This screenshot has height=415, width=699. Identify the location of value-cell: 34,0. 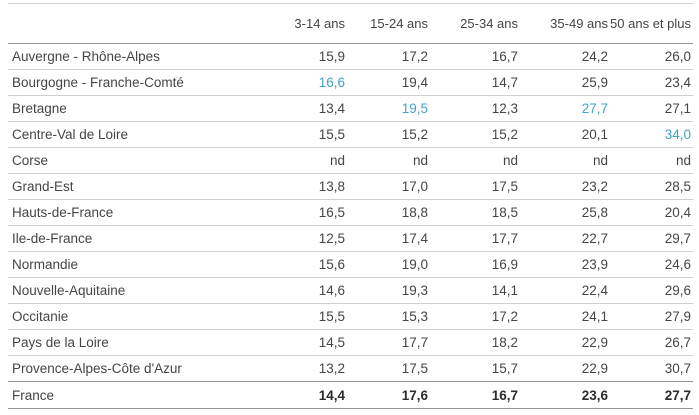
(651, 134).